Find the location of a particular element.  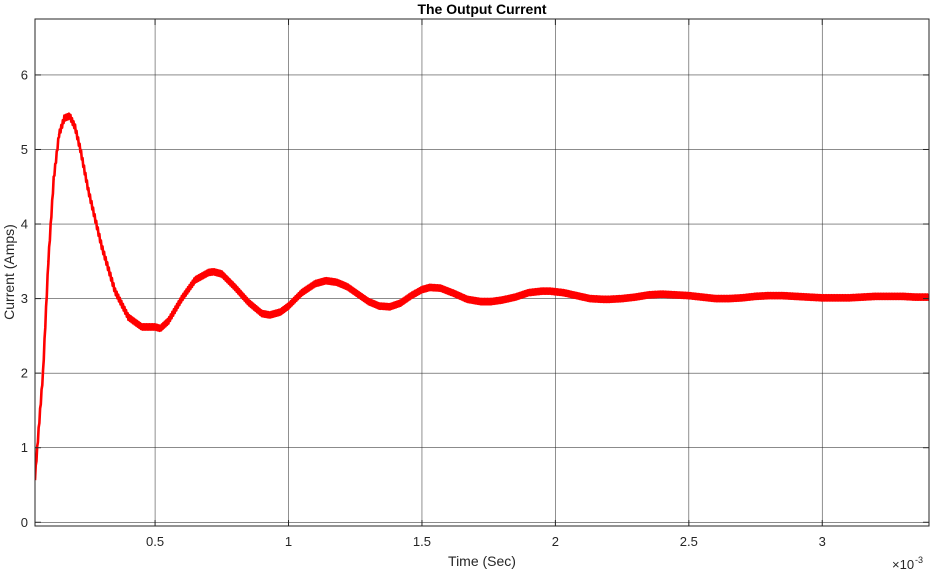

y-tick-label: 6 is located at coordinates (24, 74).